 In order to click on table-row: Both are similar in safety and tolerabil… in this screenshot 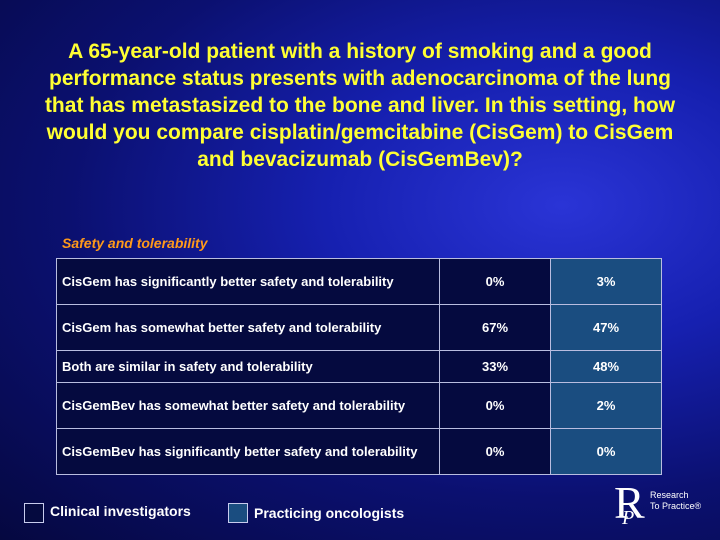, I will do `click(359, 366)`.